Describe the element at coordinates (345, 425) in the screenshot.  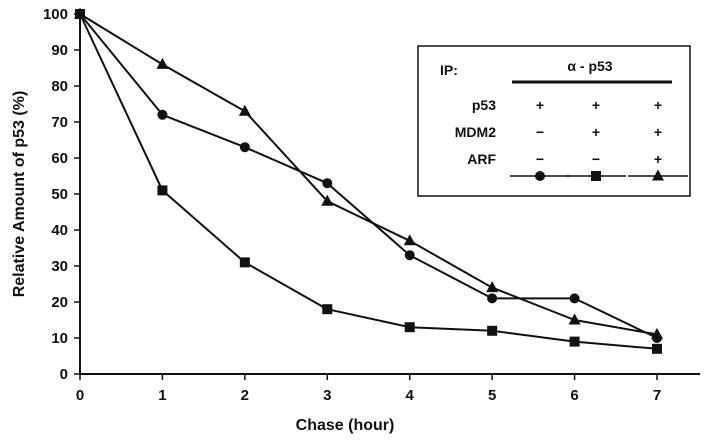
I see `x-axis-title: Chase (hour)` at that location.